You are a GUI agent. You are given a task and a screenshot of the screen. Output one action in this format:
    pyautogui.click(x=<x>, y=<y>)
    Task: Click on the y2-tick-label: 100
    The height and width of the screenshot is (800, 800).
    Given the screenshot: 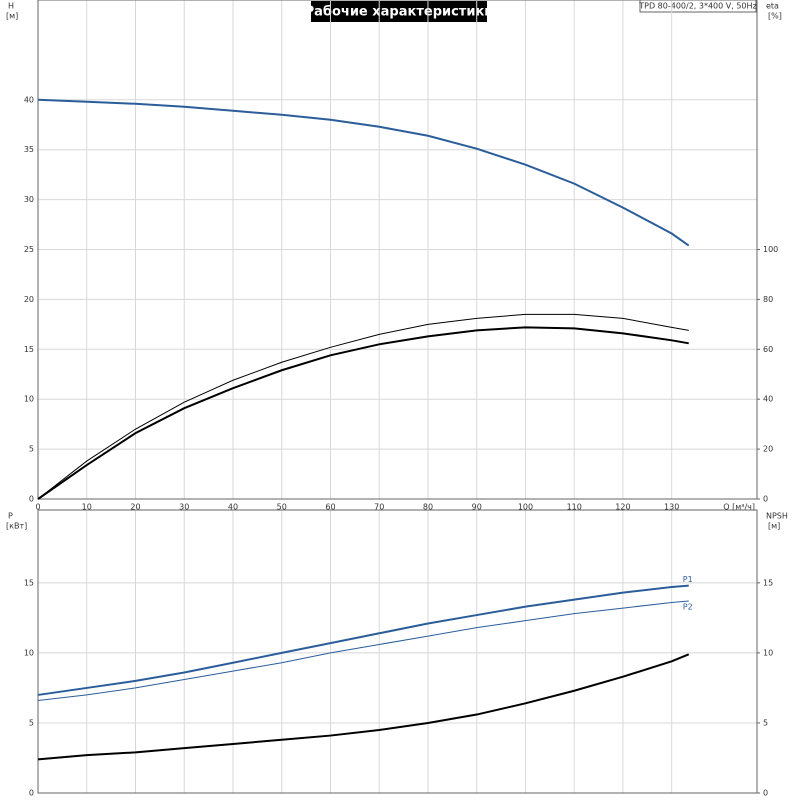 What is the action you would take?
    pyautogui.click(x=770, y=249)
    